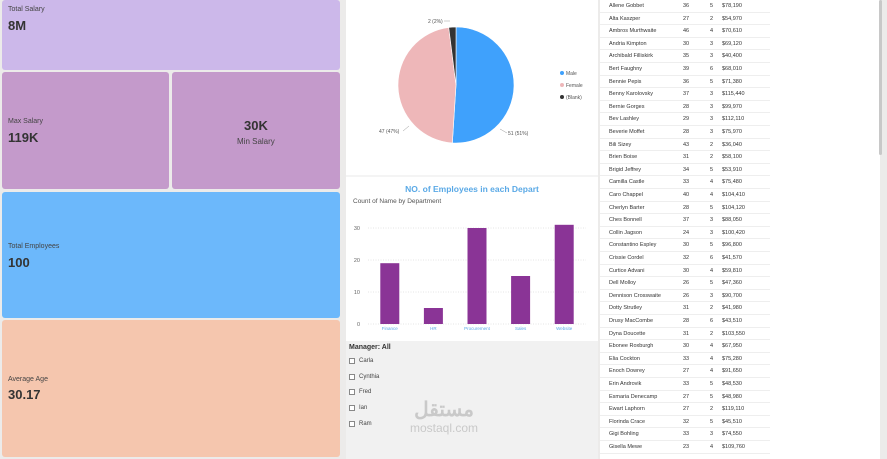 Image resolution: width=887 pixels, height=459 pixels. Describe the element at coordinates (685, 258) in the screenshot. I see `table-row: Crissie Cordel 32 6 $41,570` at that location.